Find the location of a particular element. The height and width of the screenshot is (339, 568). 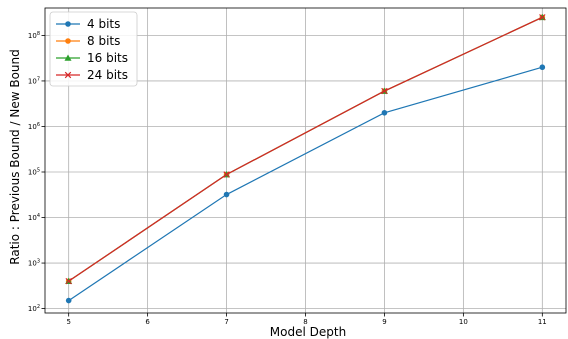

y-tick-label: 10³ is located at coordinates (34, 263).